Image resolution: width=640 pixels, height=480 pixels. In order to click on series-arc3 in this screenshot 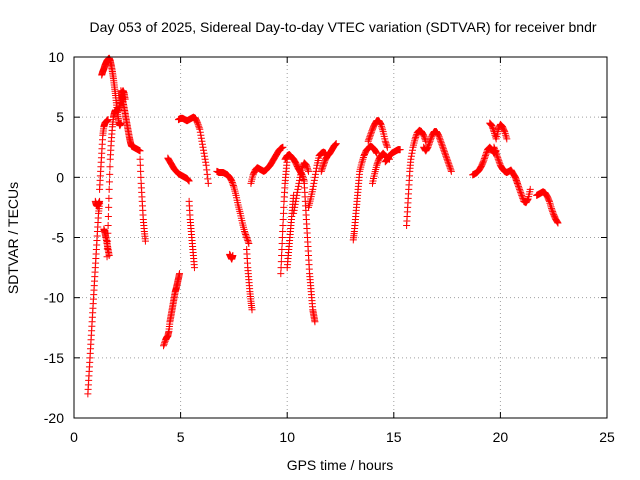, I will do `click(104, 154)`.